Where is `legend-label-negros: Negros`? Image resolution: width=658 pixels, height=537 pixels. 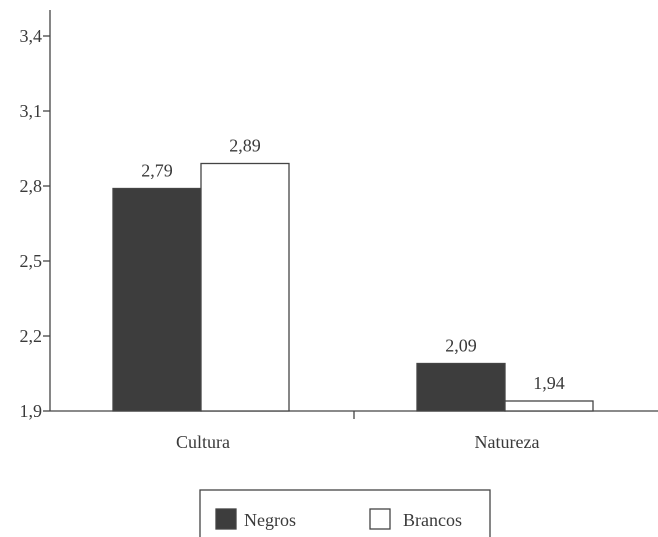
legend-label-negros: Negros is located at coordinates (270, 520).